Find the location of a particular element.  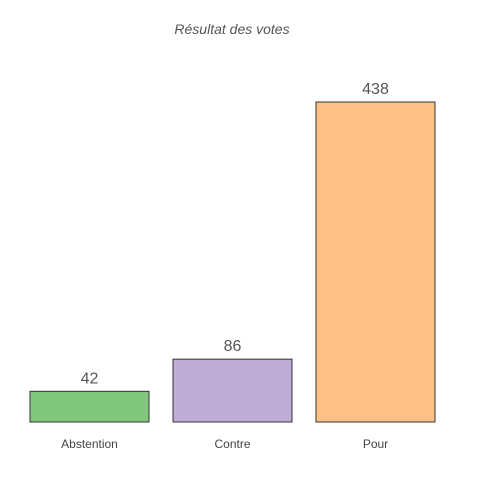

value-label-contre: 86 is located at coordinates (233, 346).